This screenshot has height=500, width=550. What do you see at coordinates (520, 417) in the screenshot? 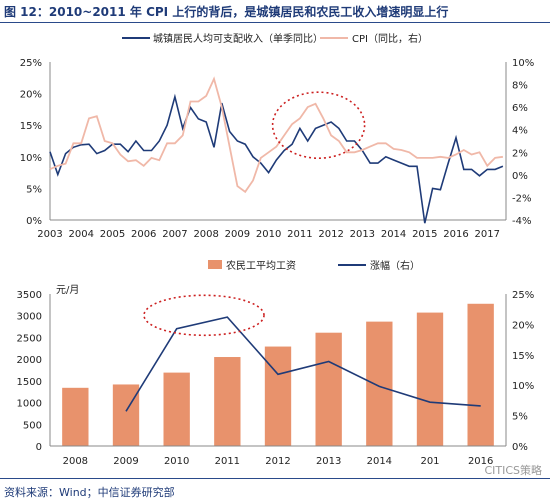
I see `right-tick-label: 5%` at bounding box center [520, 417].